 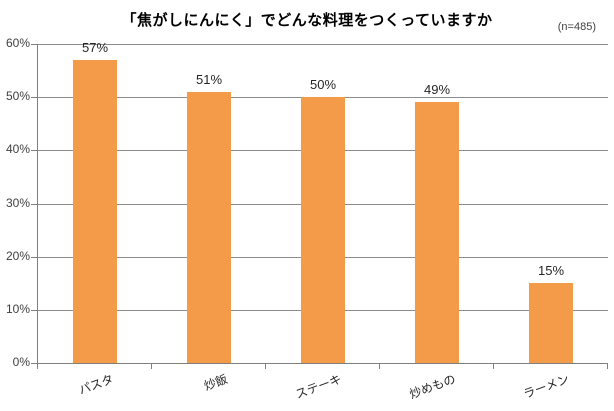 I want to click on y-axis-tick-label: 0%, so click(x=21, y=362).